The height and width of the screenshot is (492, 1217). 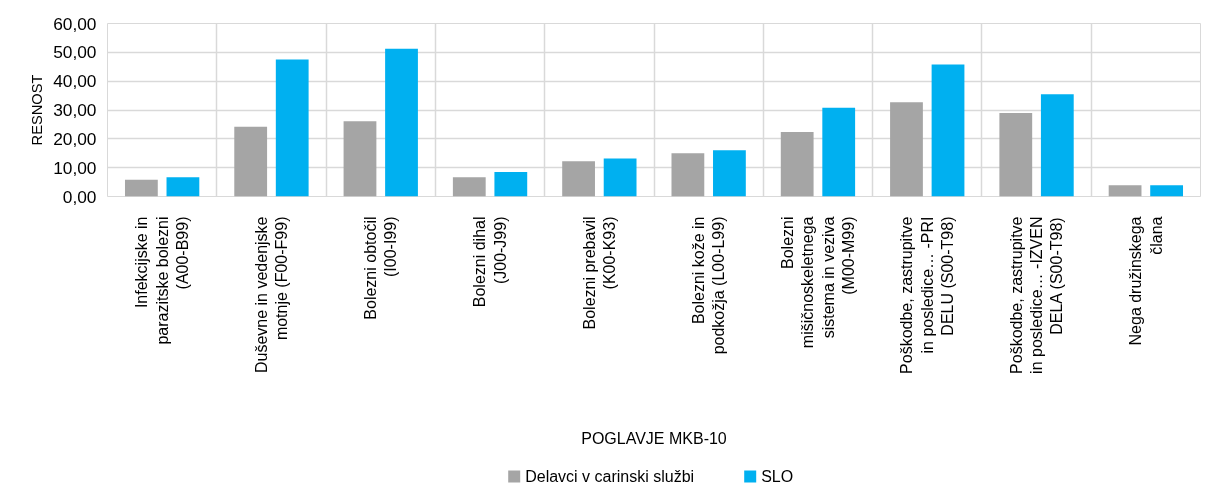 What do you see at coordinates (79, 196) in the screenshot?
I see `y-tick-label: 0,00` at bounding box center [79, 196].